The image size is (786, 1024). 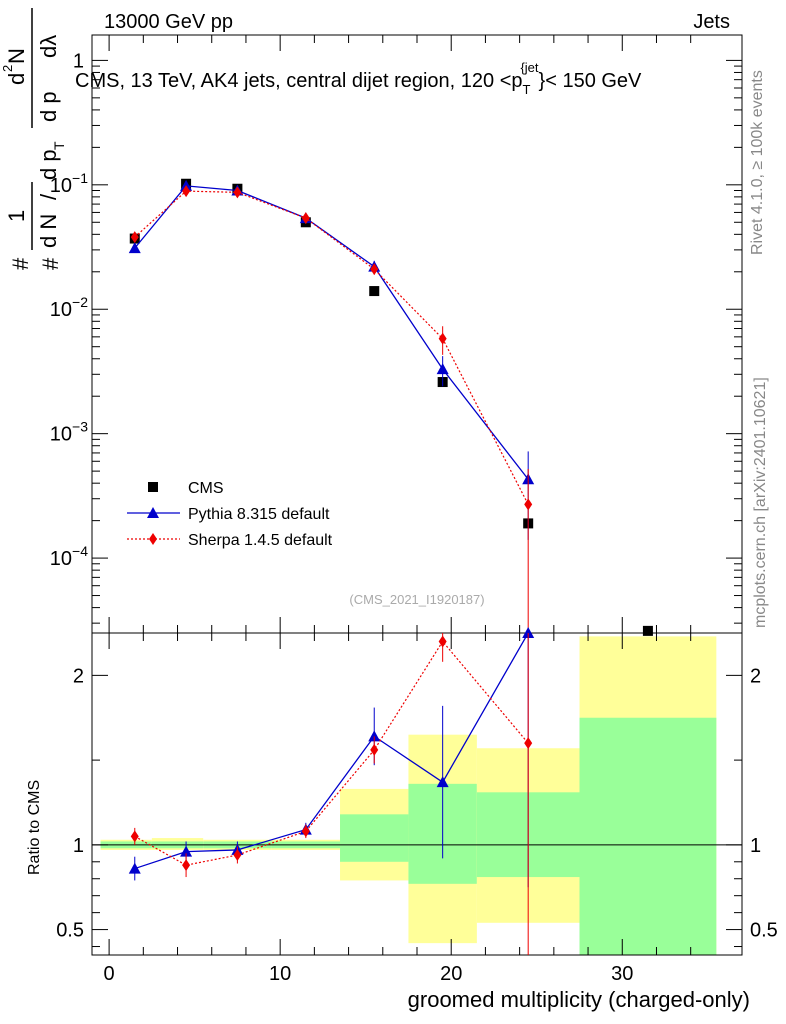 What do you see at coordinates (48, 106) in the screenshot?
I see `yaxis-dpT2: d p` at bounding box center [48, 106].